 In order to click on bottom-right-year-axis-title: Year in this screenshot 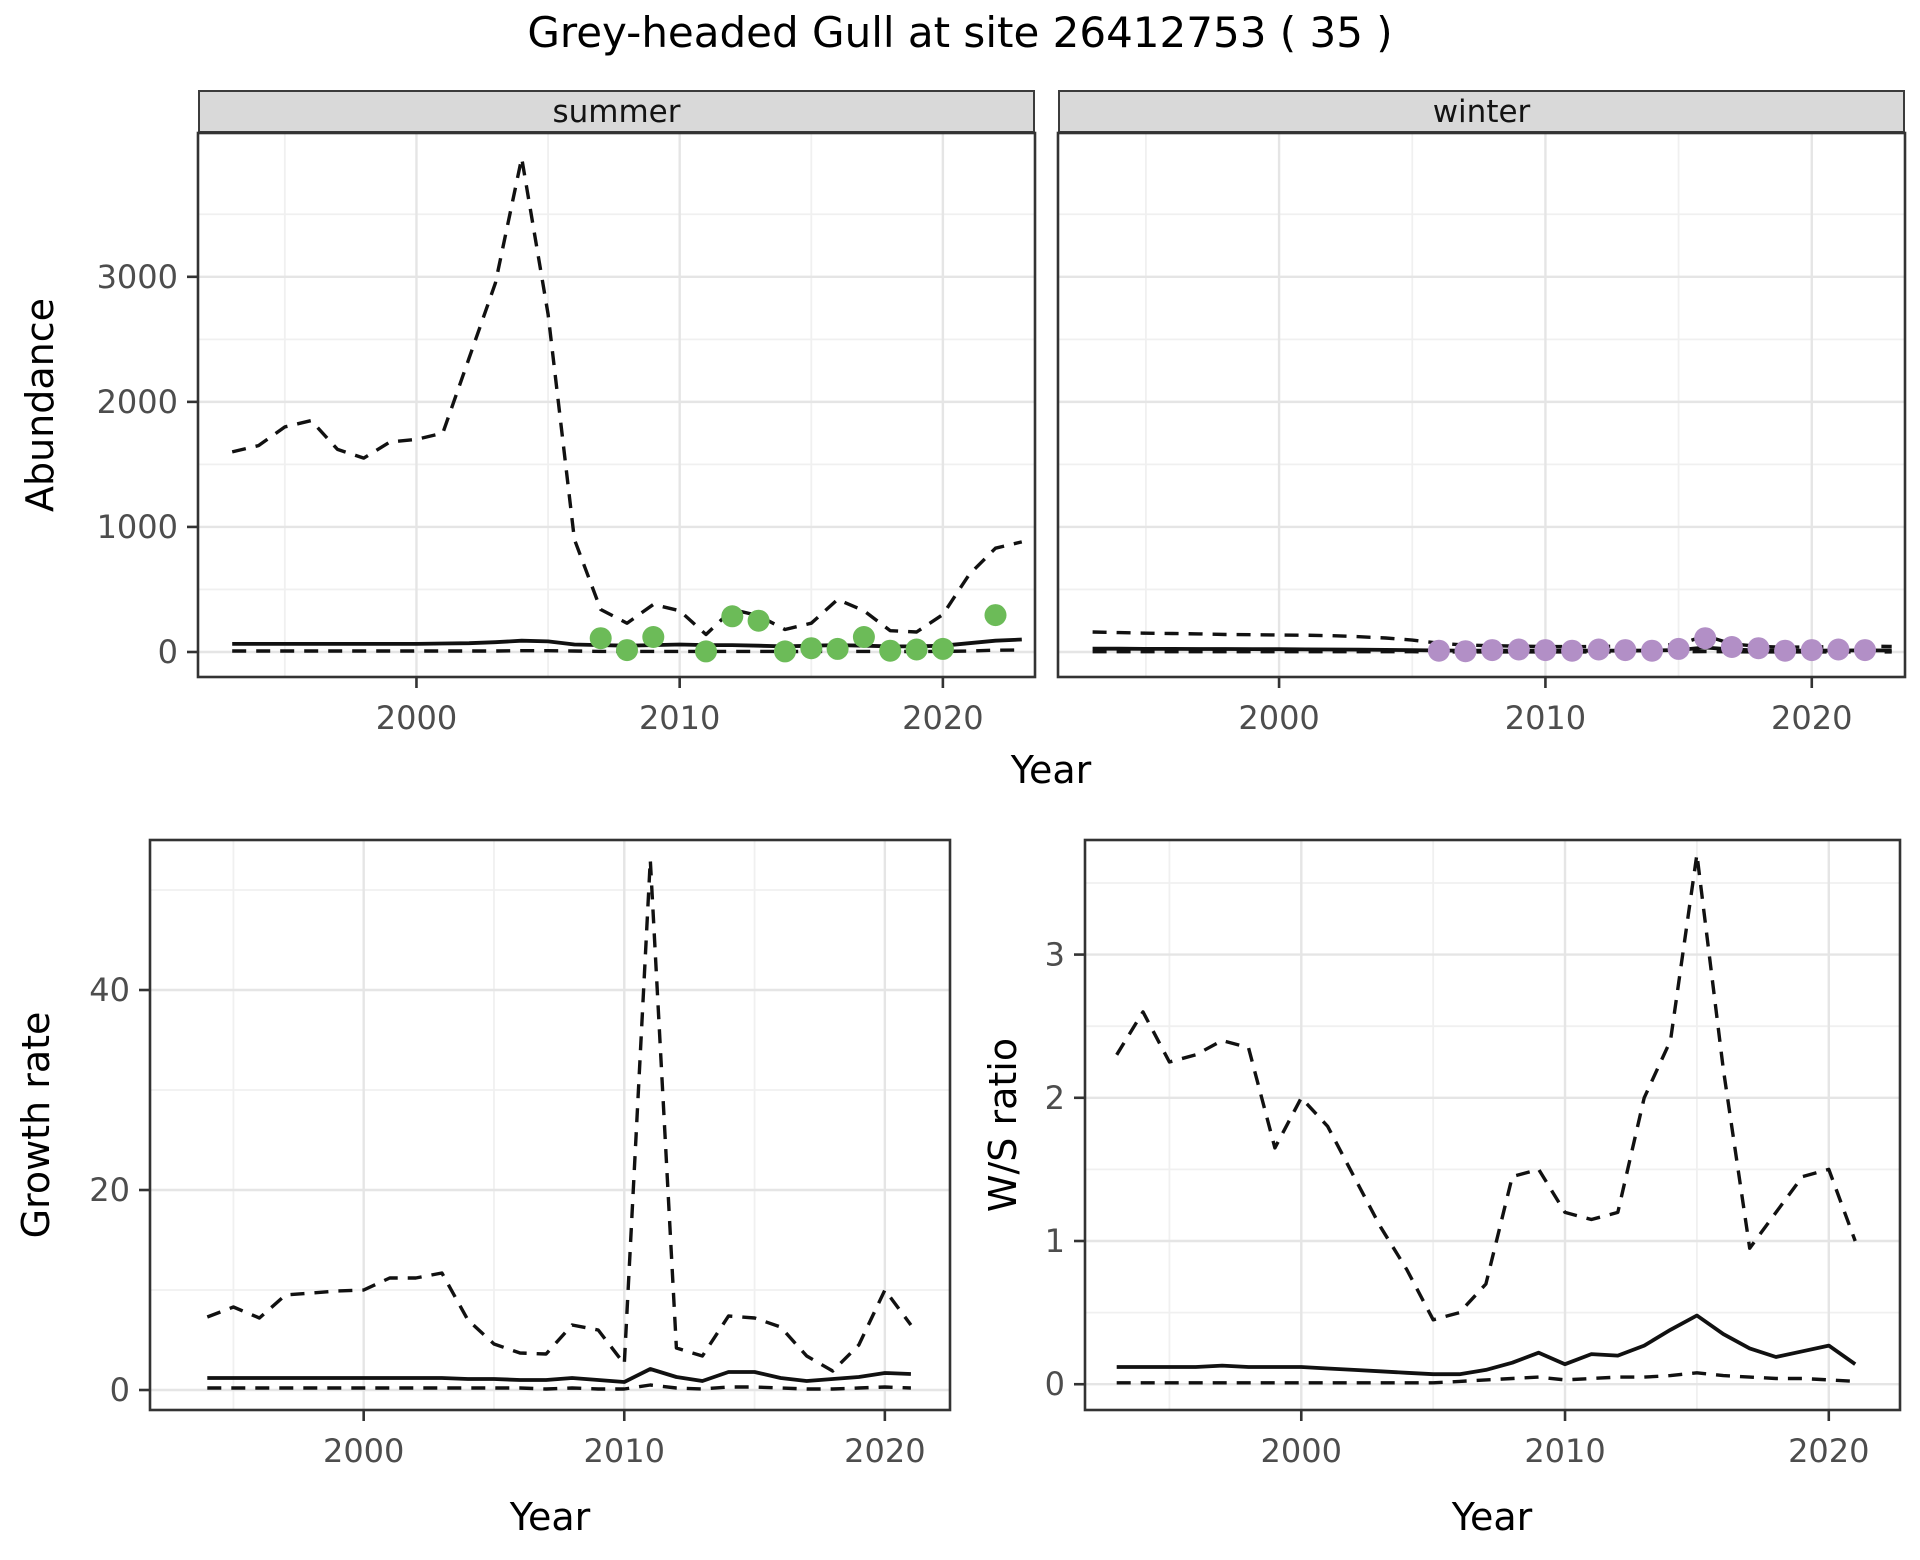, I will do `click(1492, 1517)`.